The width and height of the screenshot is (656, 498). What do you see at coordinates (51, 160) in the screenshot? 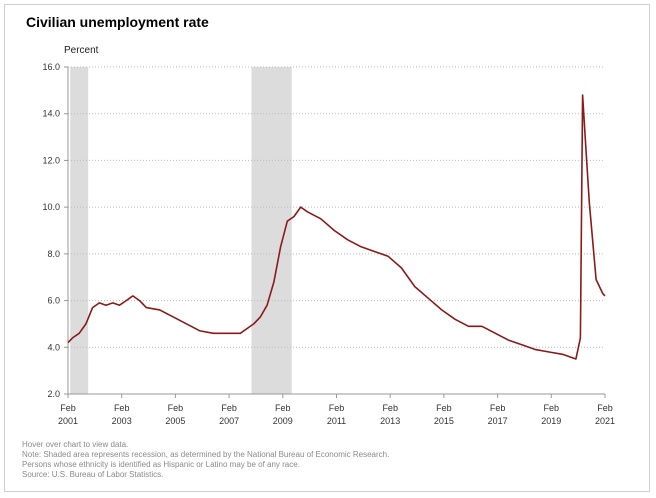
I see `y-tick-label: 12.0` at bounding box center [51, 160].